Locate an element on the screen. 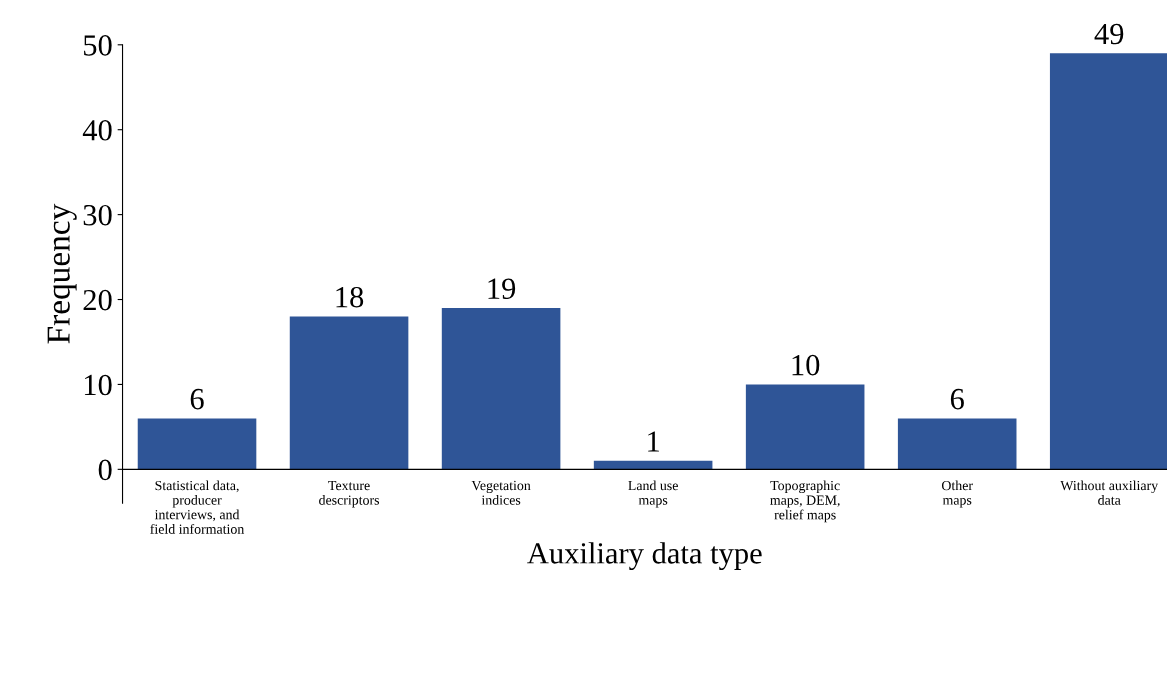 This screenshot has width=1167, height=700. y-axis-title: Frequency is located at coordinates (62, 273).